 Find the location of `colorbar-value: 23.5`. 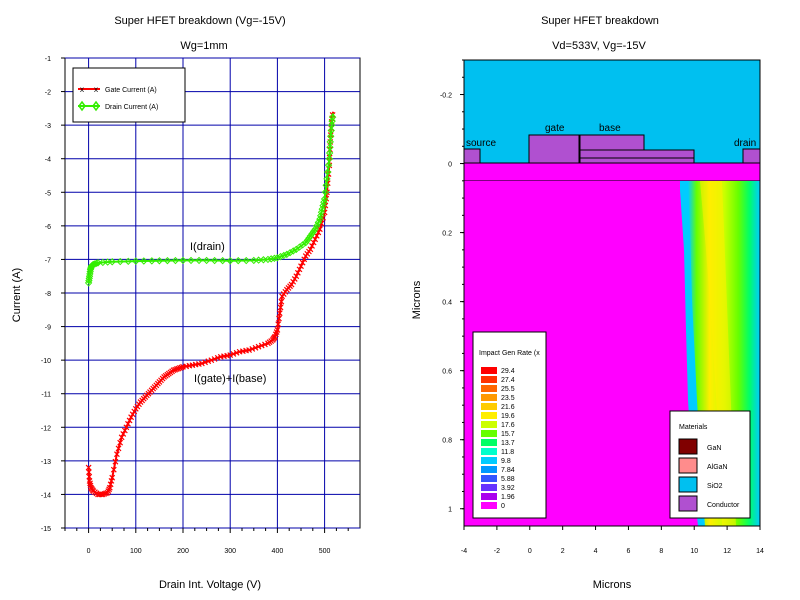

colorbar-value: 23.5 is located at coordinates (508, 398).